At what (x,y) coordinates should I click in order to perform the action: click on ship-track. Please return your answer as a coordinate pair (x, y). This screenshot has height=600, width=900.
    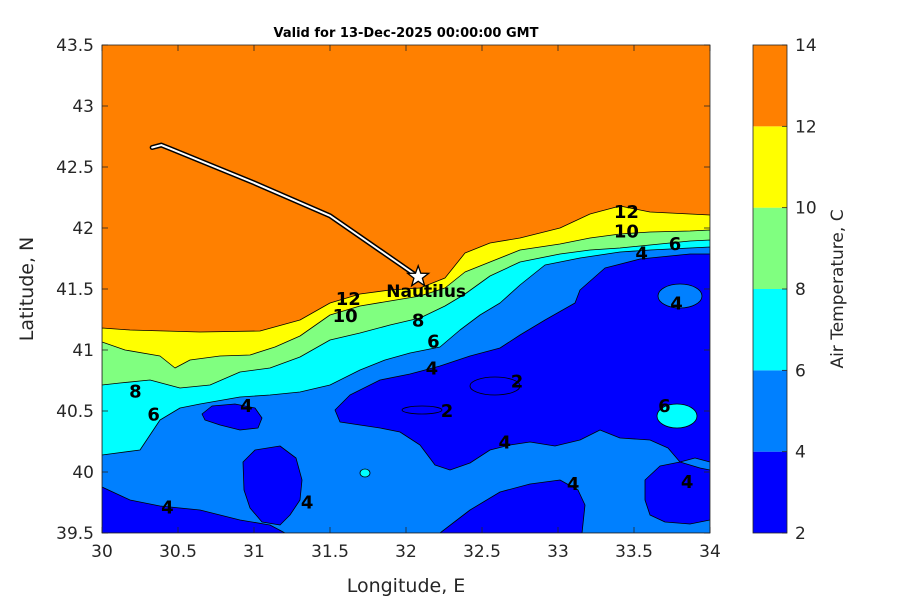
    Looking at the image, I should click on (285, 211).